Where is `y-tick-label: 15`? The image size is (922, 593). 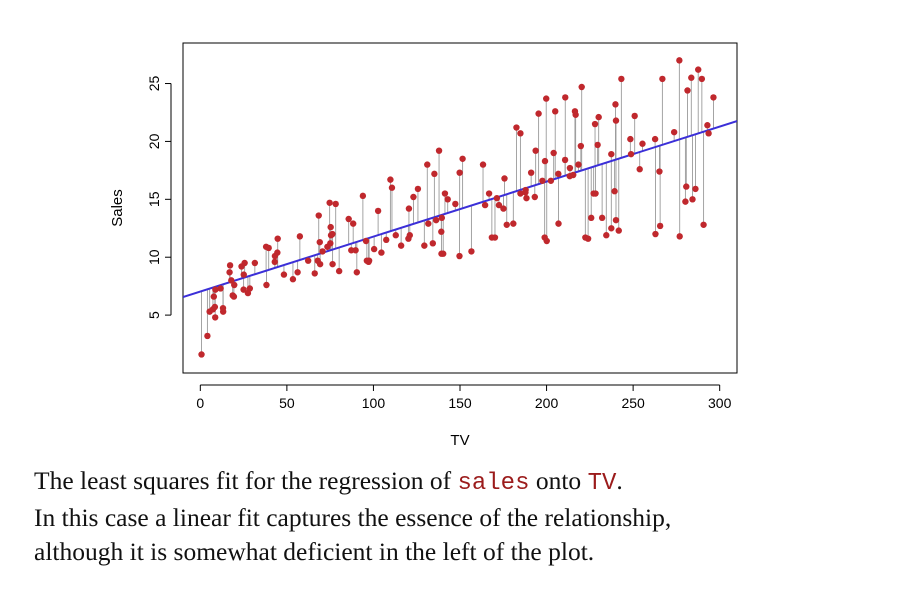
y-tick-label: 15 is located at coordinates (154, 199).